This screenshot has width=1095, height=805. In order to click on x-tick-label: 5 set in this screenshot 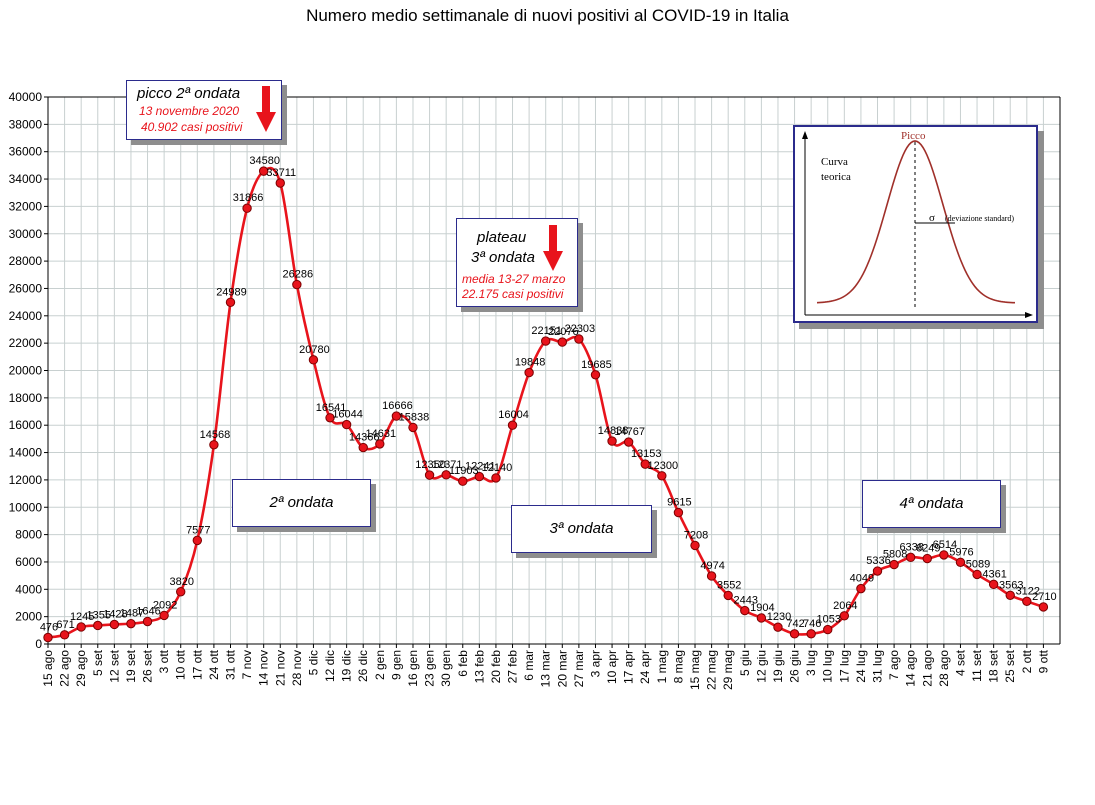, I will do `click(98, 662)`.